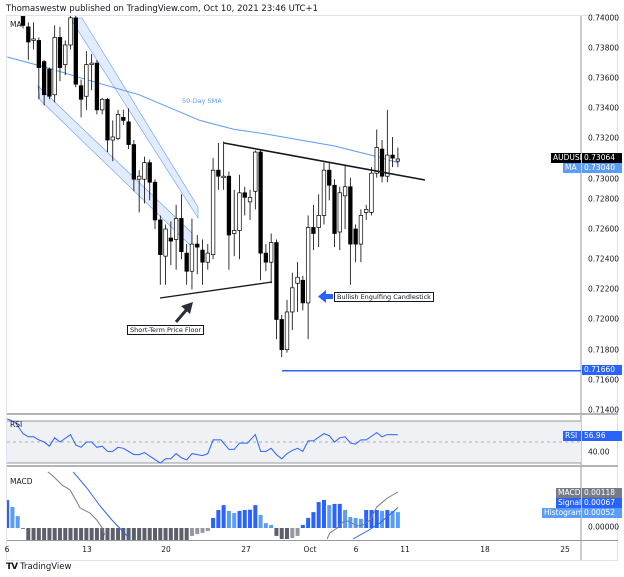 Image resolution: width=624 pixels, height=577 pixels. I want to click on price-axis-label: 0.74000, so click(604, 18).